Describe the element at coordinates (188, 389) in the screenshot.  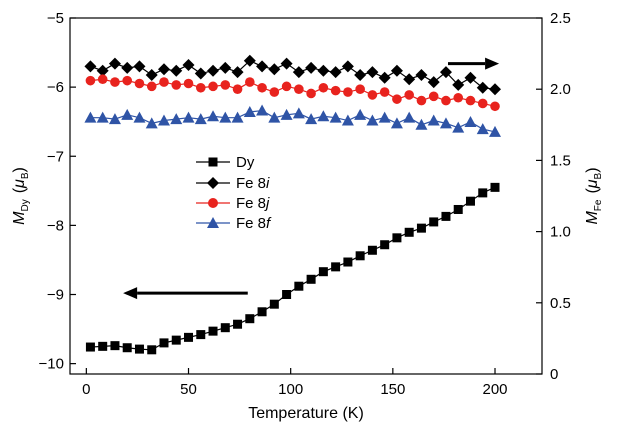
I see `x-tick-label: 50` at that location.